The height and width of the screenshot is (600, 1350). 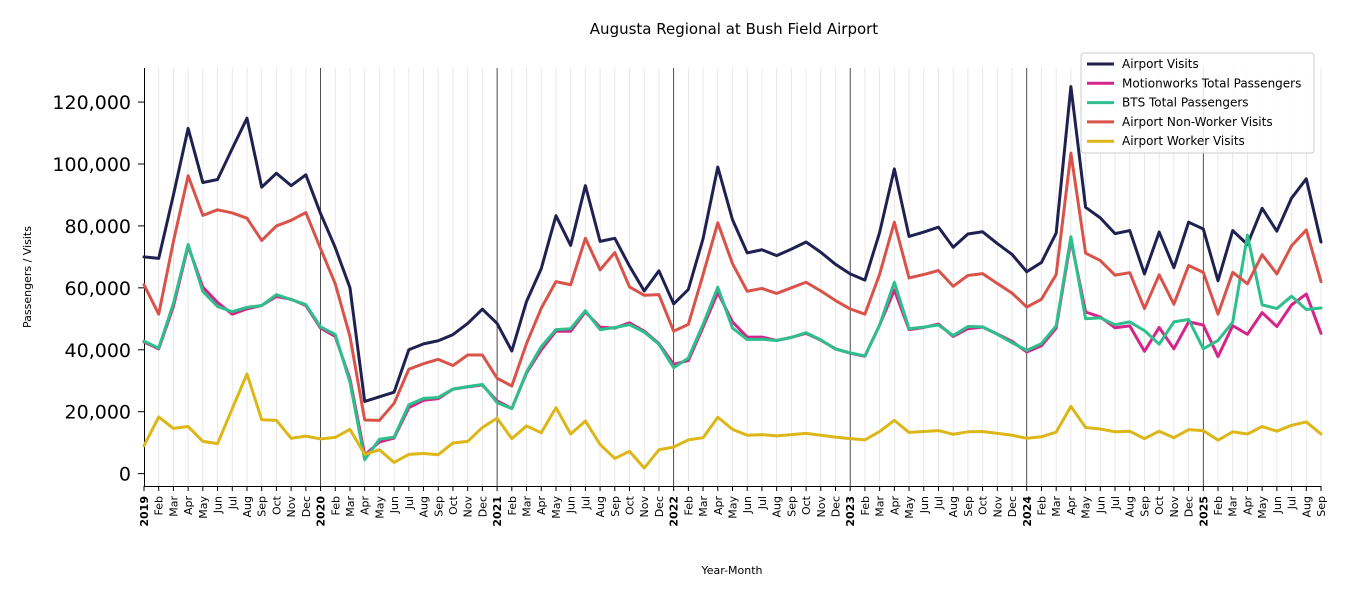 What do you see at coordinates (98, 351) in the screenshot?
I see `y-tick-label: 40,000` at bounding box center [98, 351].